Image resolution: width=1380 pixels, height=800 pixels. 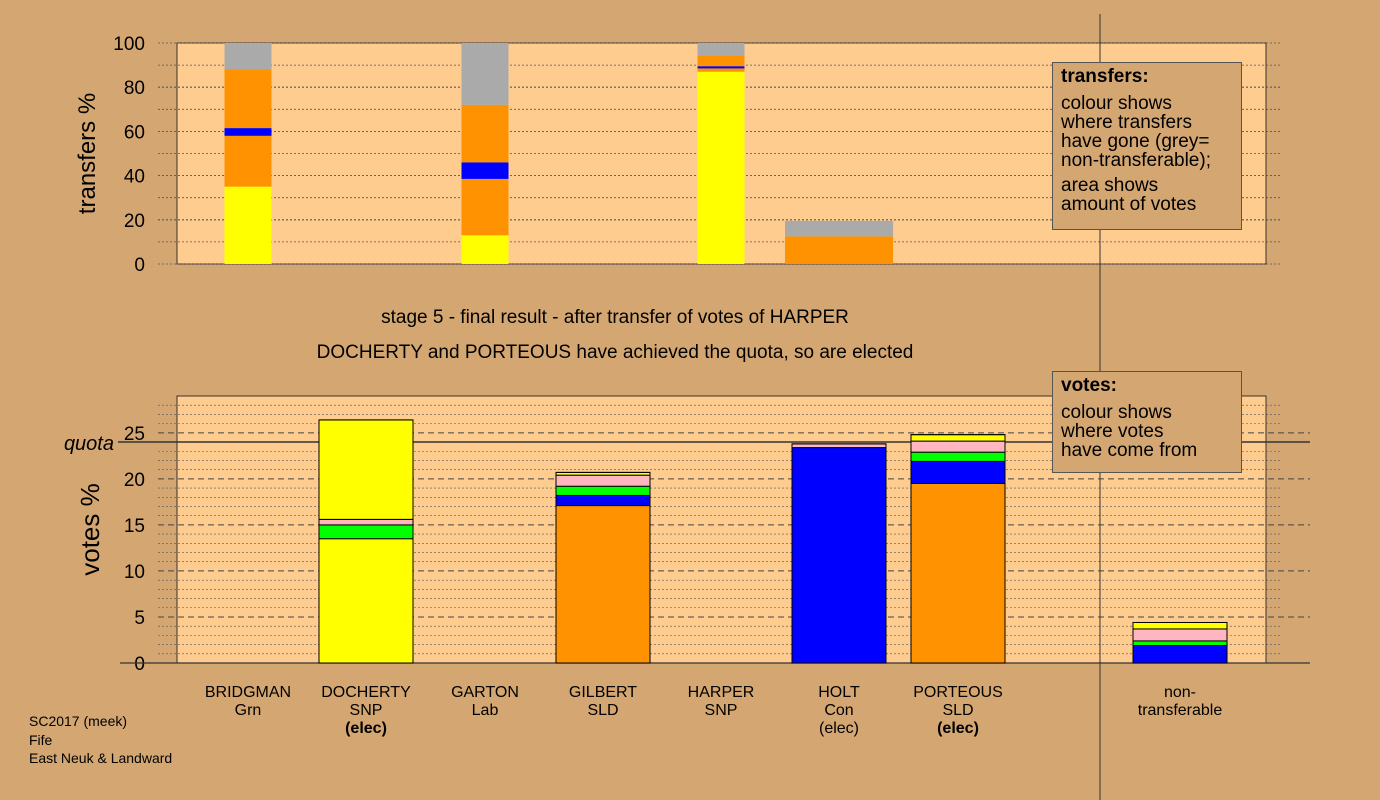 What do you see at coordinates (1136, 160) in the screenshot?
I see `legend-line: non-transferable);` at bounding box center [1136, 160].